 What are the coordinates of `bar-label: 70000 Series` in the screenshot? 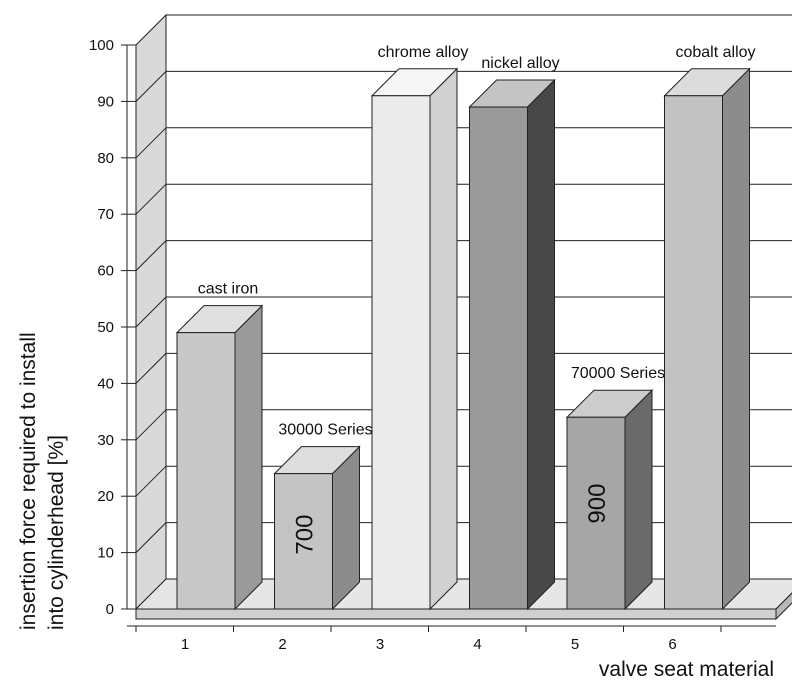 It's located at (618, 373).